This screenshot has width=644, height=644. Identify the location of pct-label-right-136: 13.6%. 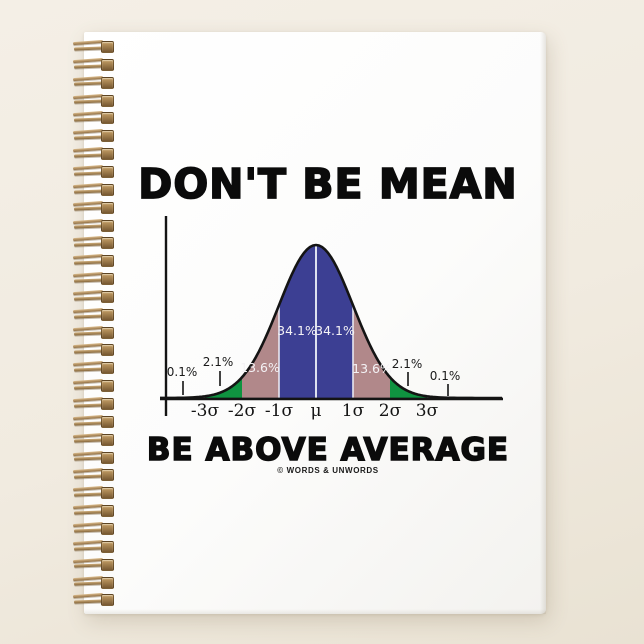
(372, 368).